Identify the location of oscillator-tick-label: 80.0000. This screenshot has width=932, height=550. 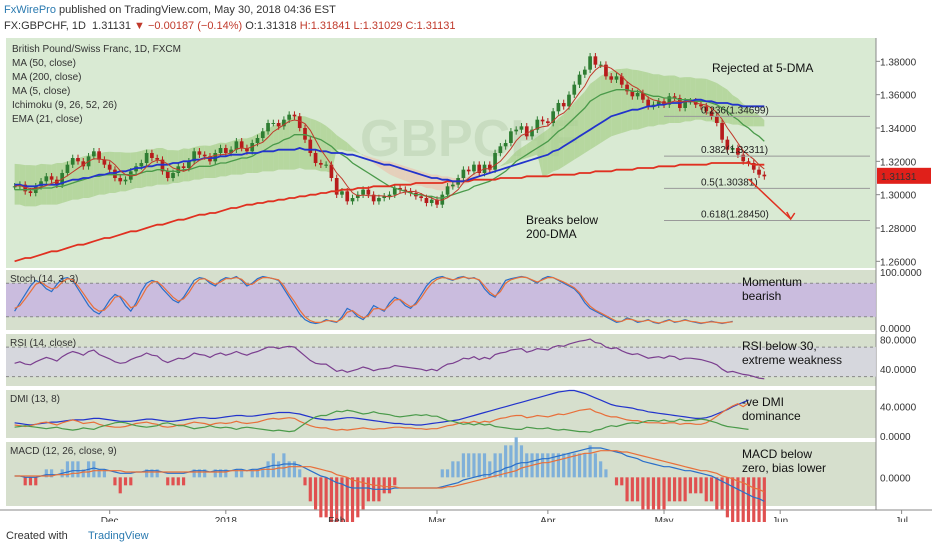
(898, 341).